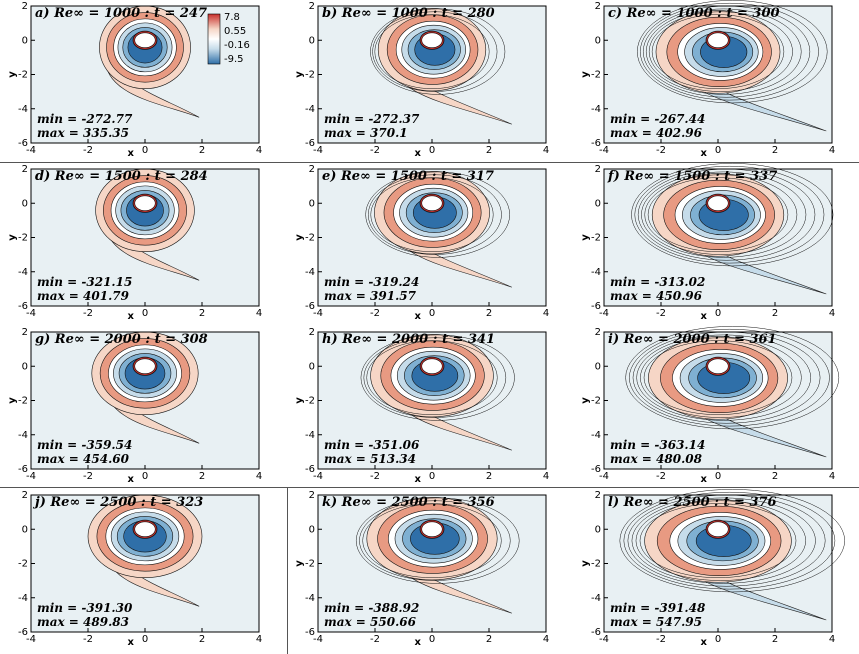 The height and width of the screenshot is (654, 859). I want to click on min-value: min = -272.77, so click(85, 119).